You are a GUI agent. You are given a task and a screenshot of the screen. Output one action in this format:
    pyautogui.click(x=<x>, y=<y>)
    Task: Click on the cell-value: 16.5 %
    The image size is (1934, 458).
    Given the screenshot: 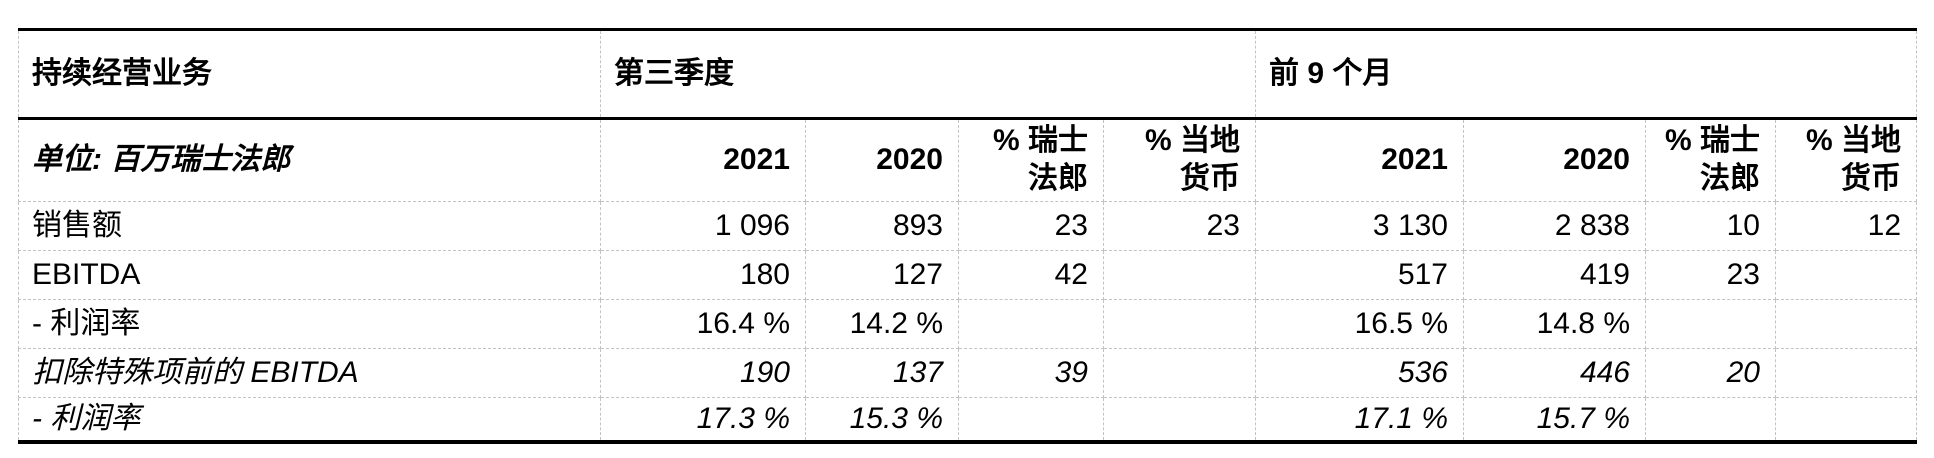 What is the action you would take?
    pyautogui.click(x=1359, y=324)
    